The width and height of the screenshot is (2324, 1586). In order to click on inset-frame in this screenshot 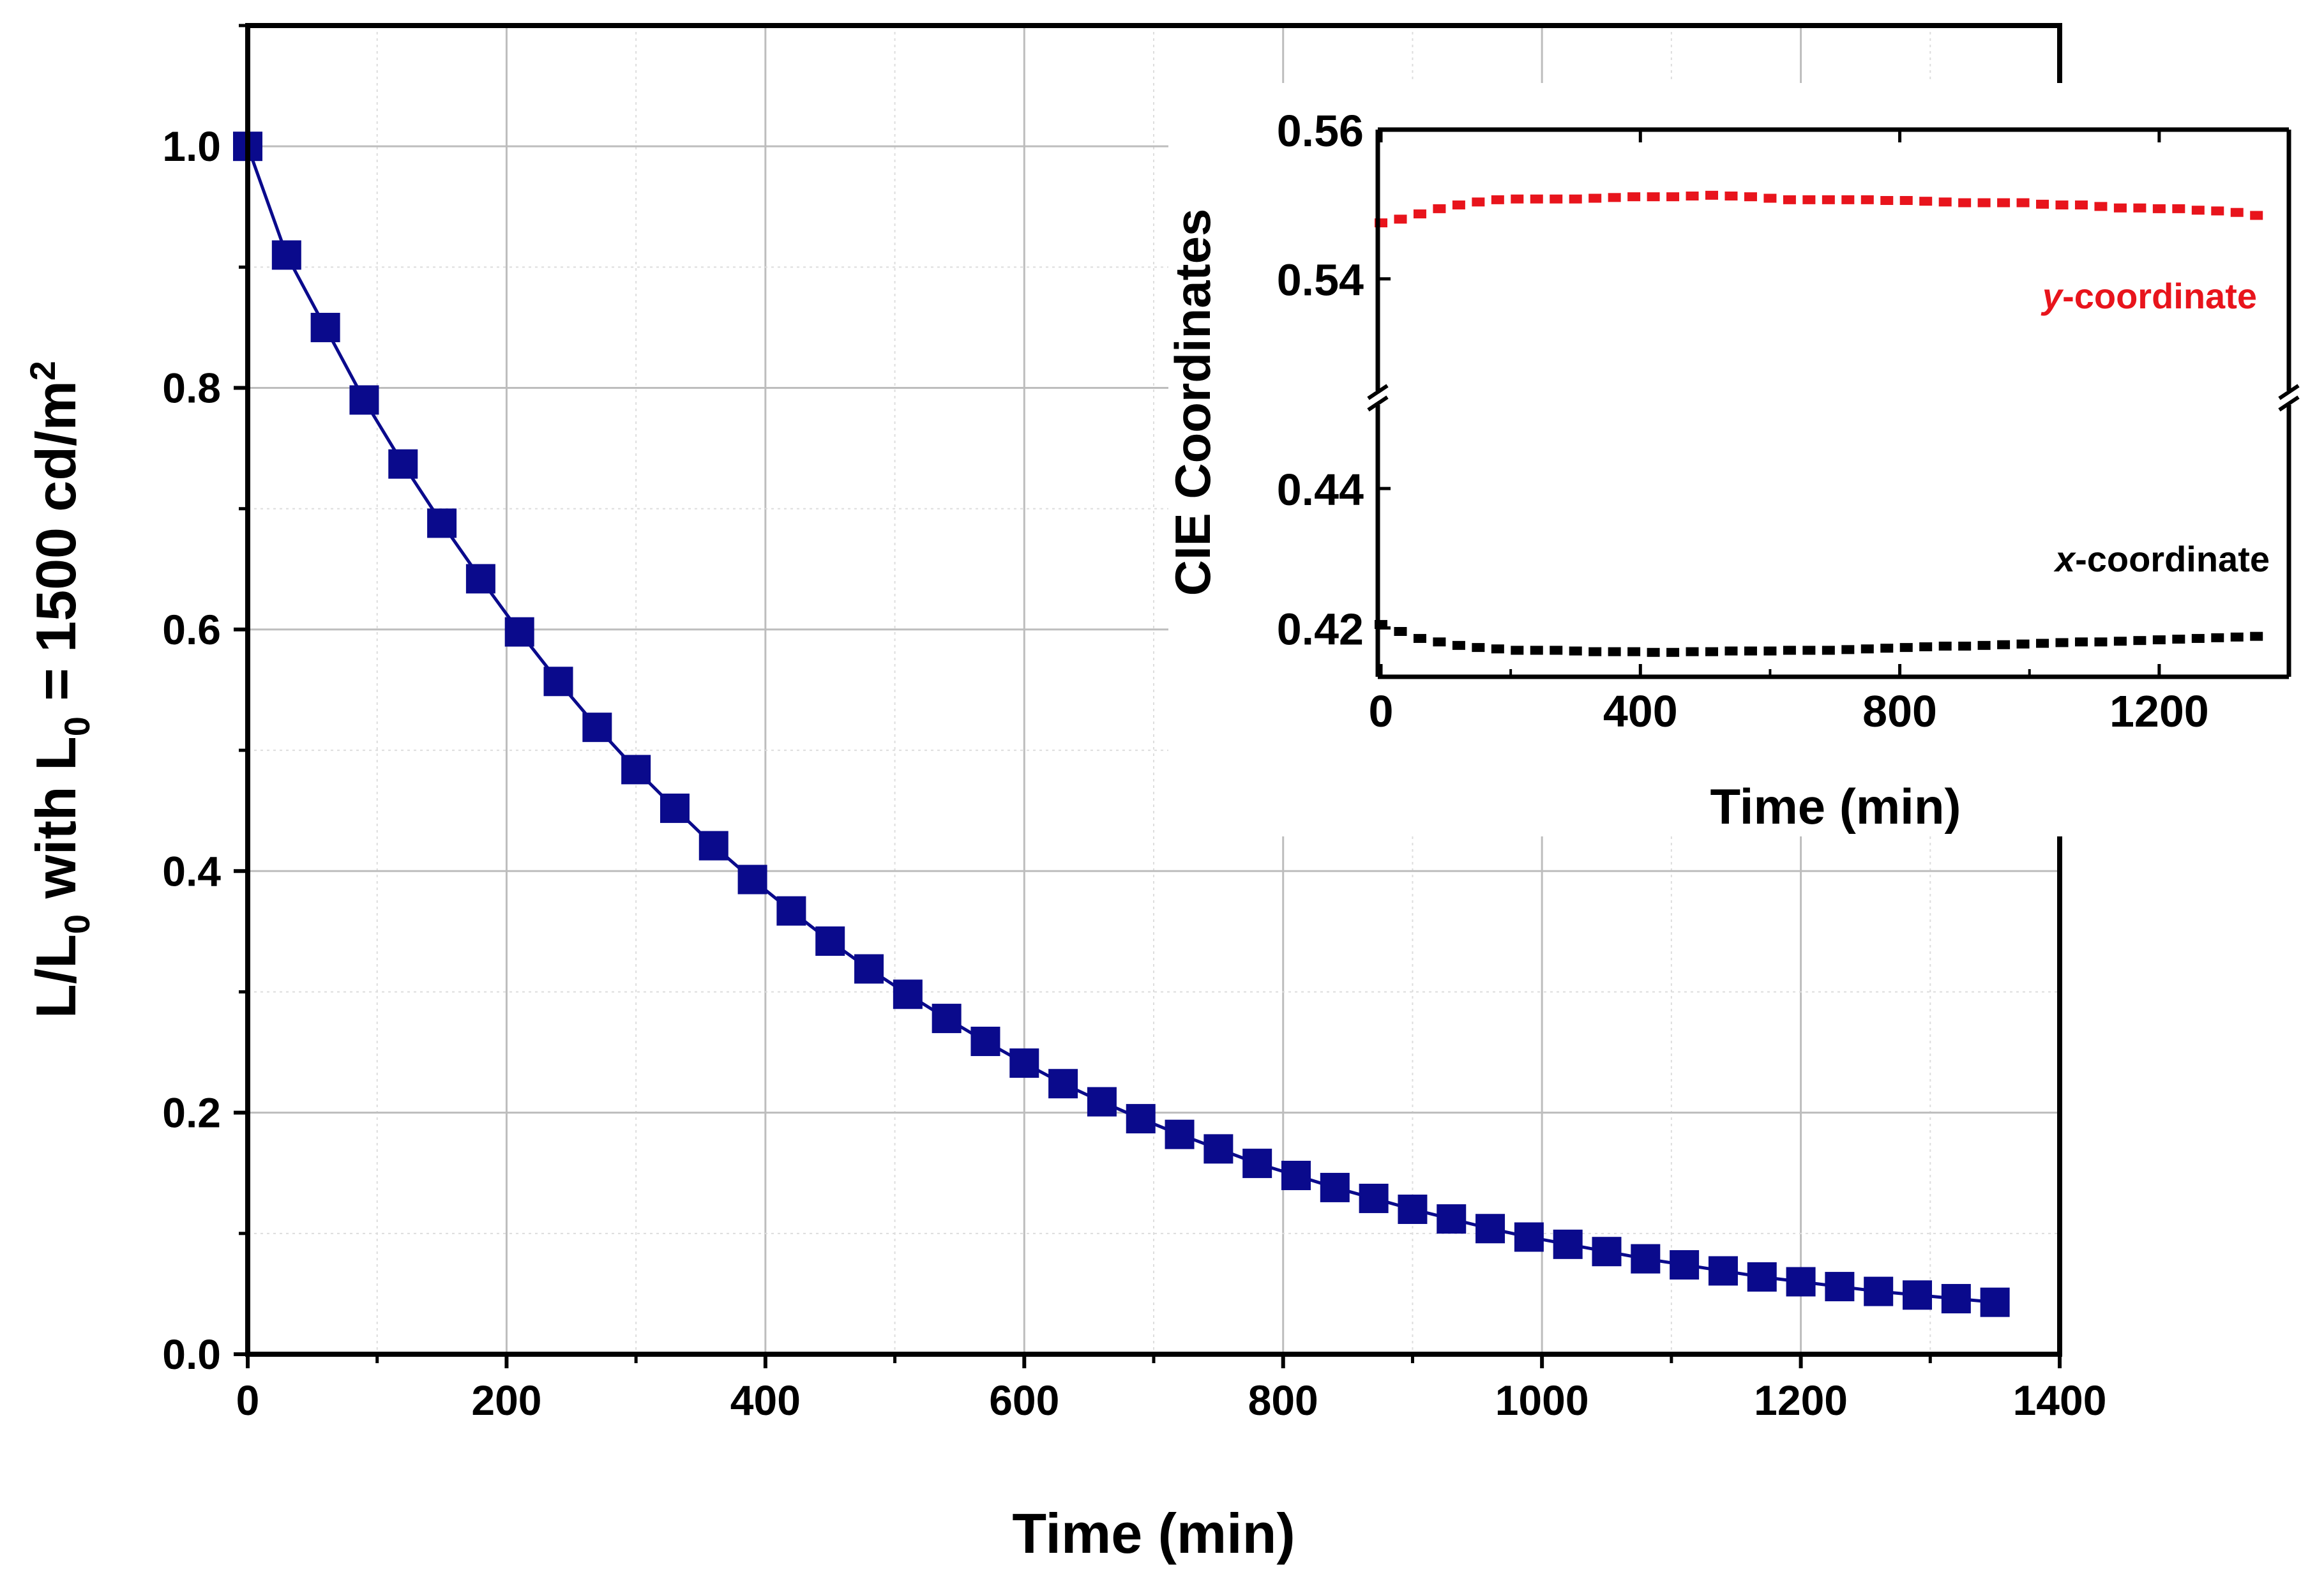, I will do `click(1833, 403)`.